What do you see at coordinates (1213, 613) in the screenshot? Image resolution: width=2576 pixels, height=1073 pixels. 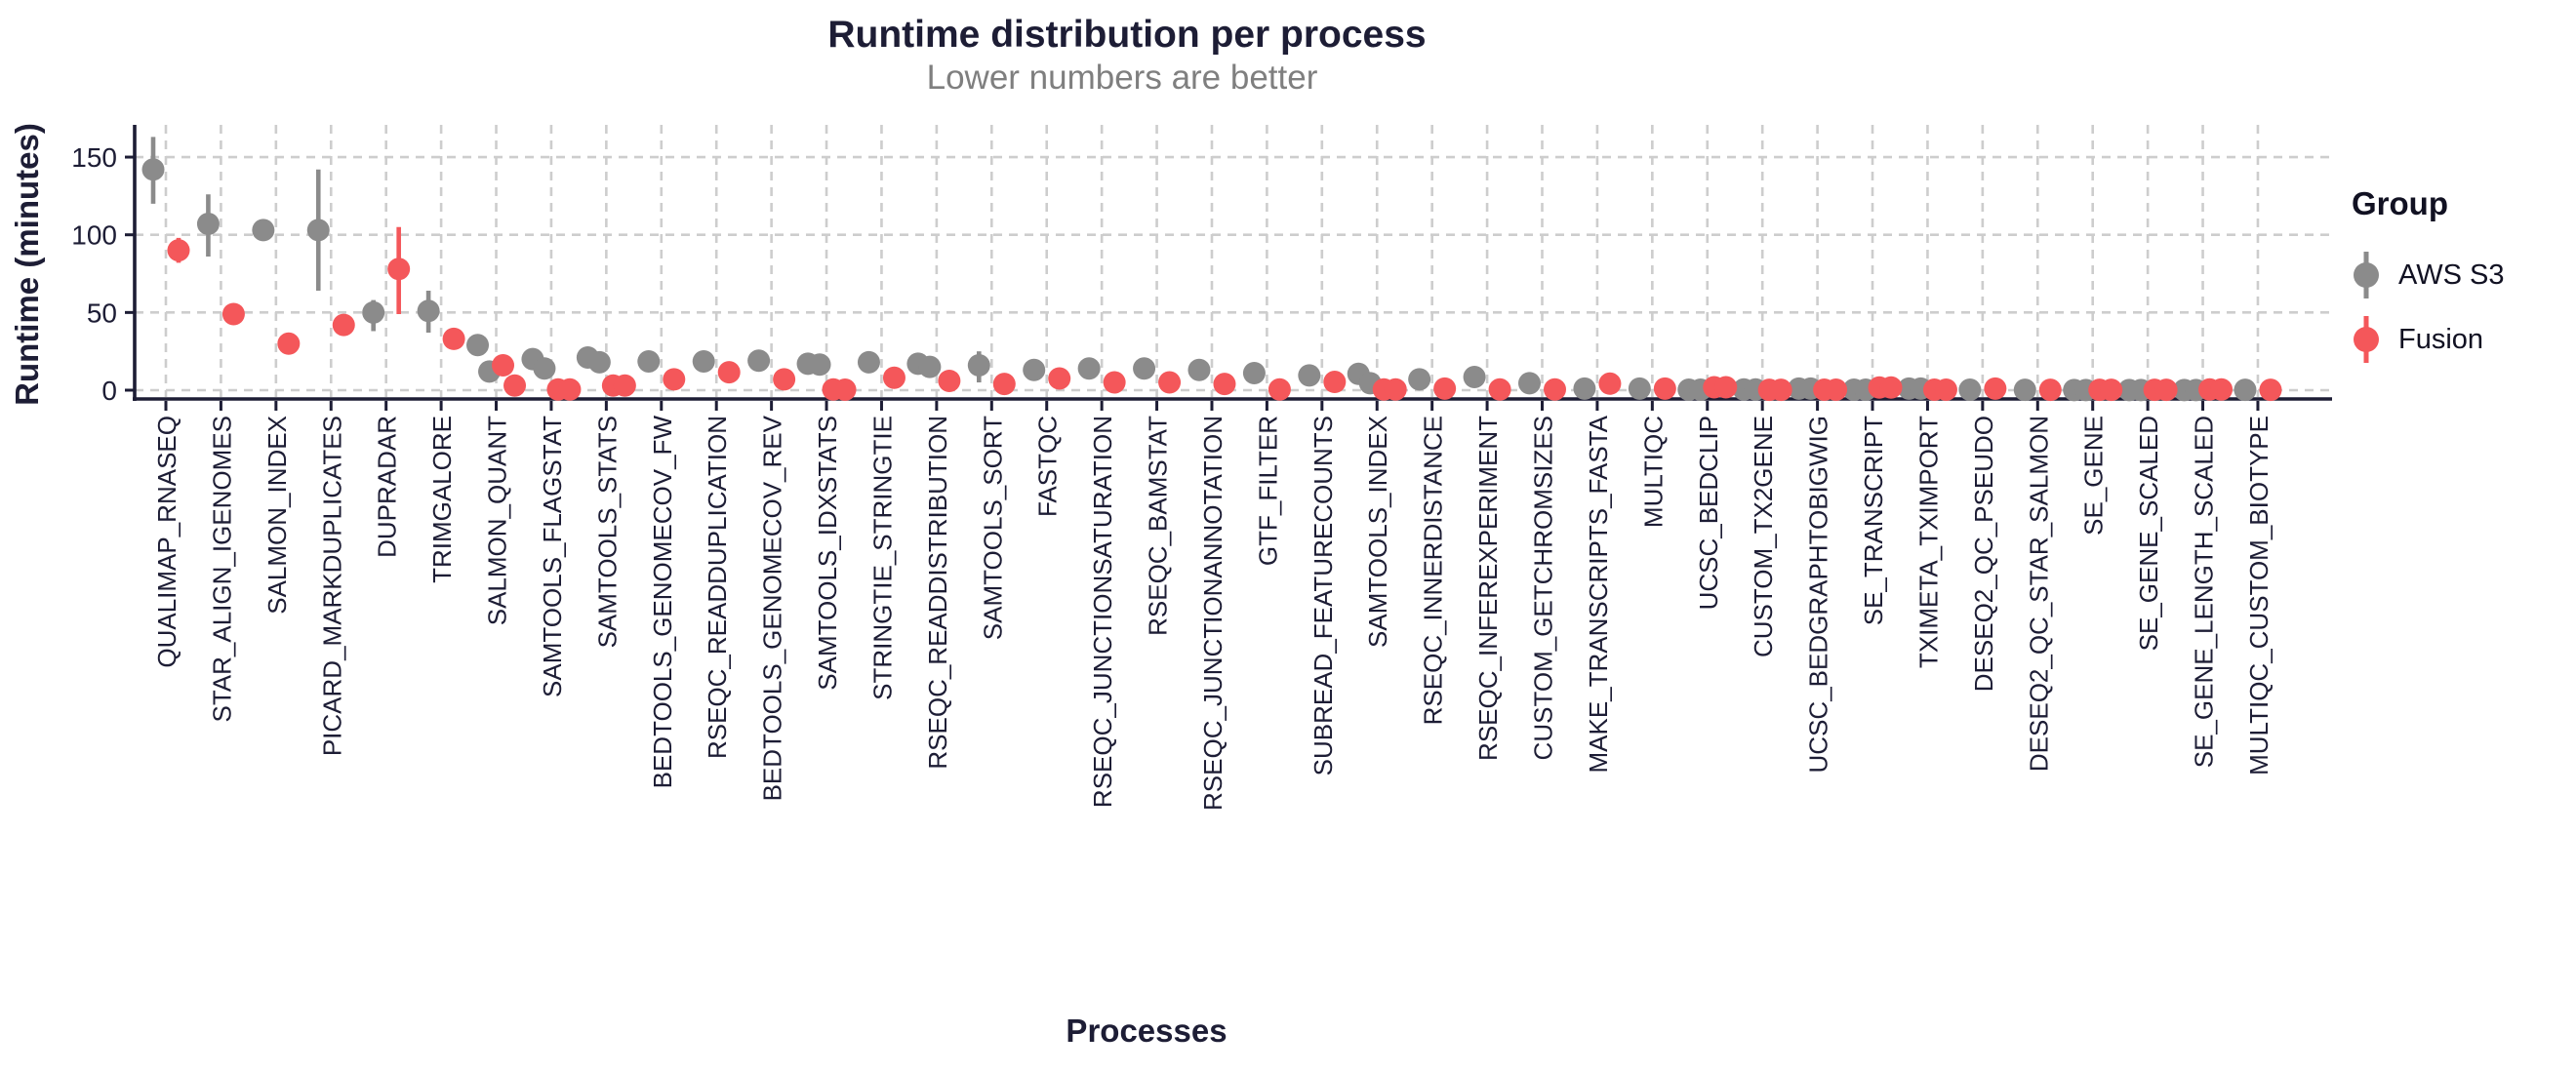 I see `x-tick-label: RSEQC_JUNCTIONANNOTATION` at bounding box center [1213, 613].